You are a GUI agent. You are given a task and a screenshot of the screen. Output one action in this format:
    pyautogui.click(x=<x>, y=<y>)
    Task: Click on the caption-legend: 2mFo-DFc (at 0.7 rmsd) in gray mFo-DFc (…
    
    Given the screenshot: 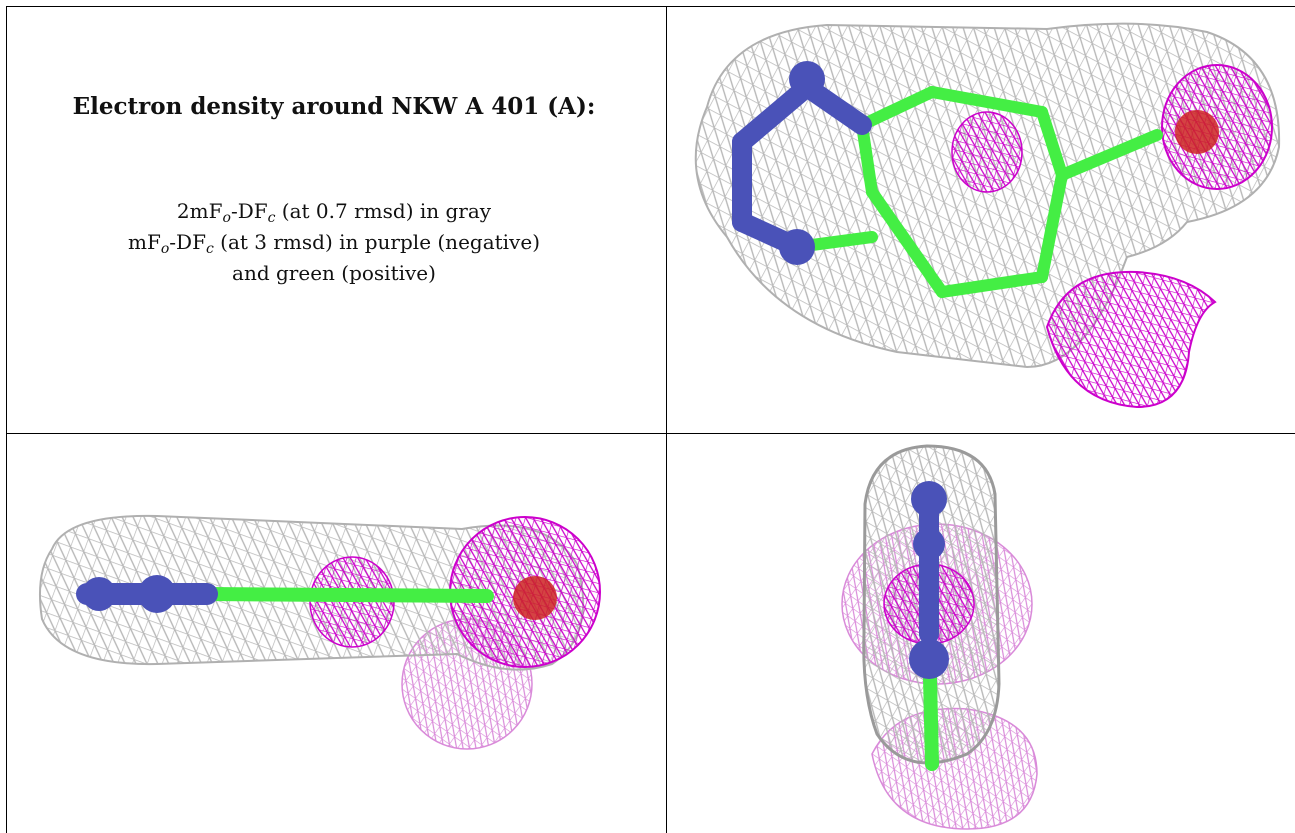 What is the action you would take?
    pyautogui.click(x=334, y=242)
    